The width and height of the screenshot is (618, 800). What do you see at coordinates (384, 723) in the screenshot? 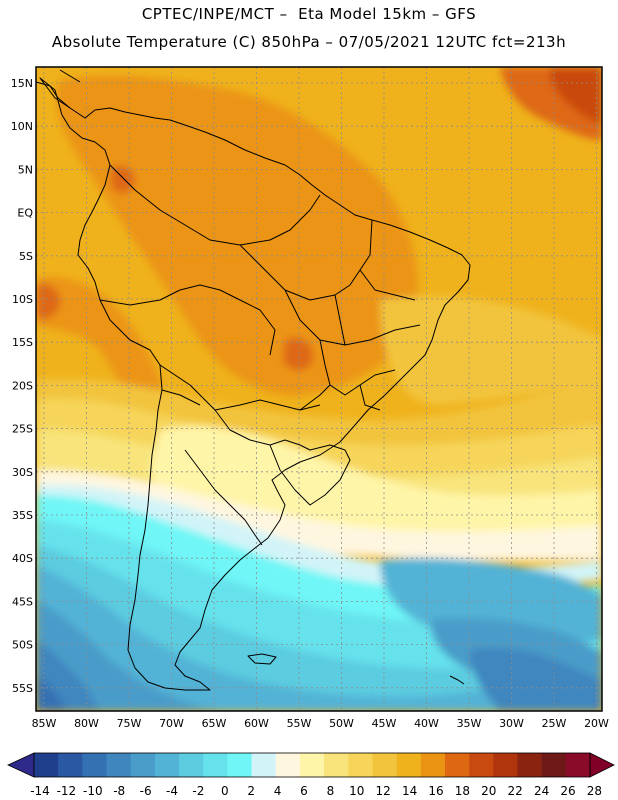
I see `longitude-label: 45W` at bounding box center [384, 723].